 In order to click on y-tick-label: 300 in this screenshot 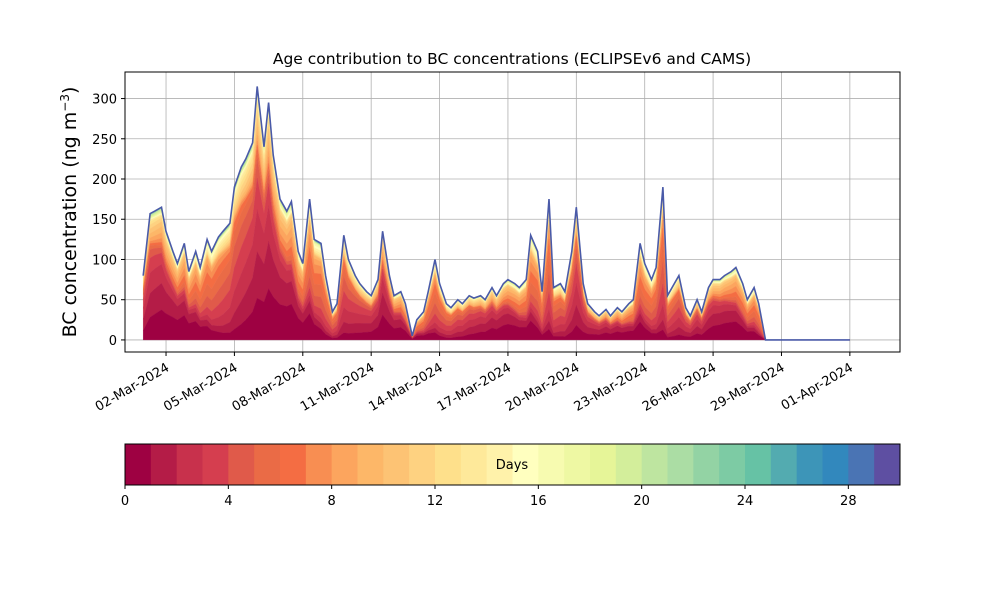, I will do `click(104, 100)`.